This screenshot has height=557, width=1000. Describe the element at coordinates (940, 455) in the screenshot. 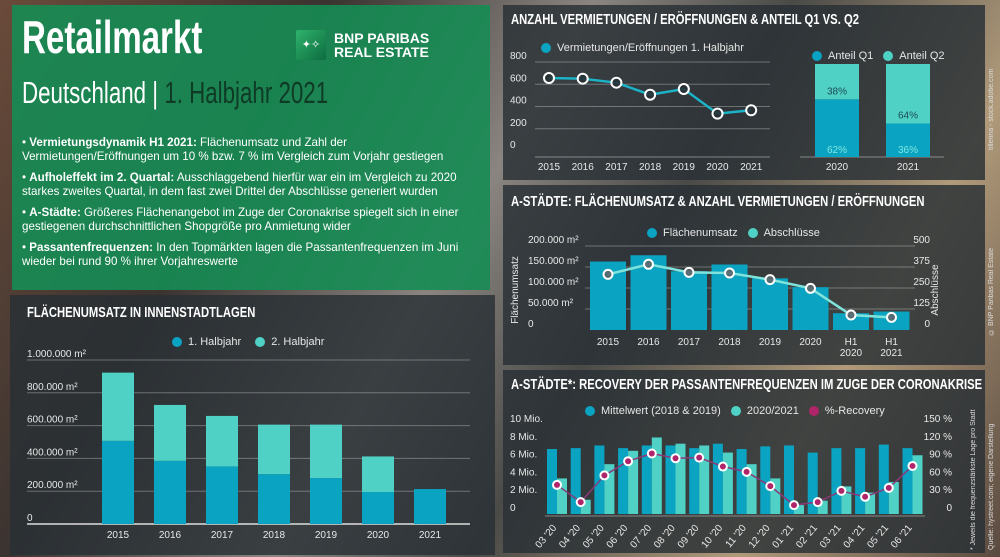

I see `y2-tick-label: 90 %` at that location.